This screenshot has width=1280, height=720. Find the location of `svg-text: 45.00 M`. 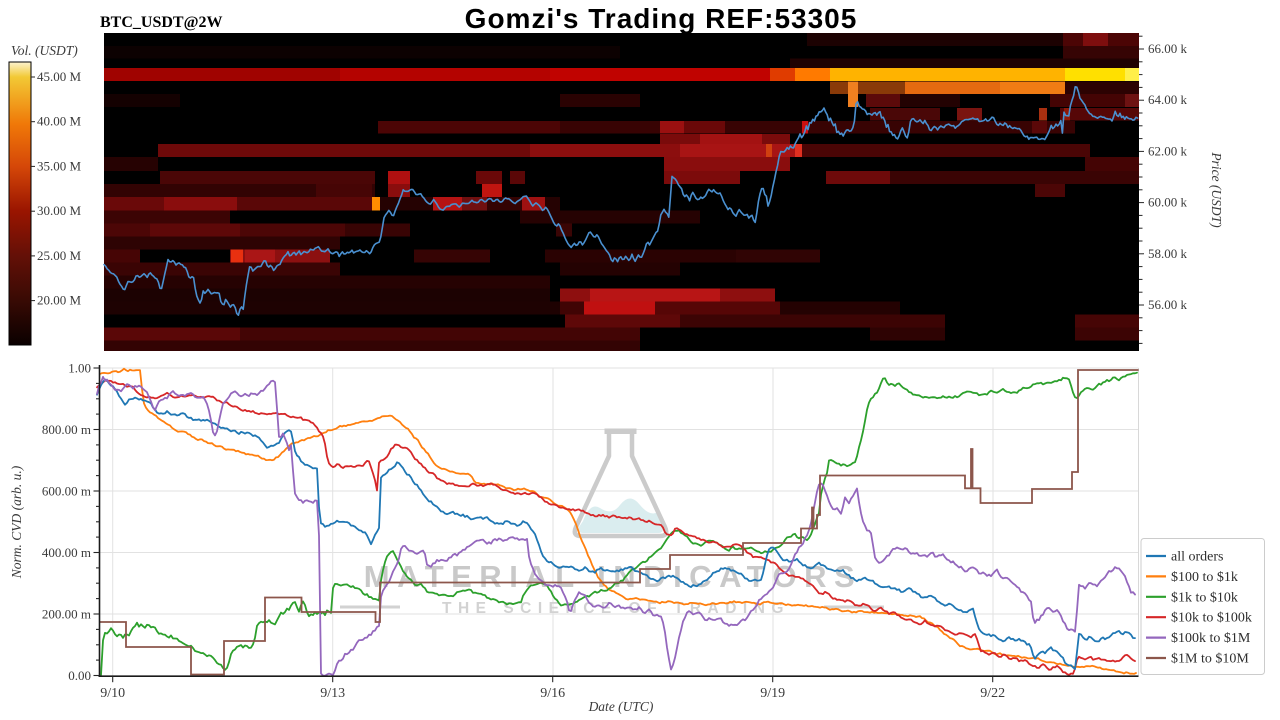

svg-text: 45.00 M is located at coordinates (59, 76).